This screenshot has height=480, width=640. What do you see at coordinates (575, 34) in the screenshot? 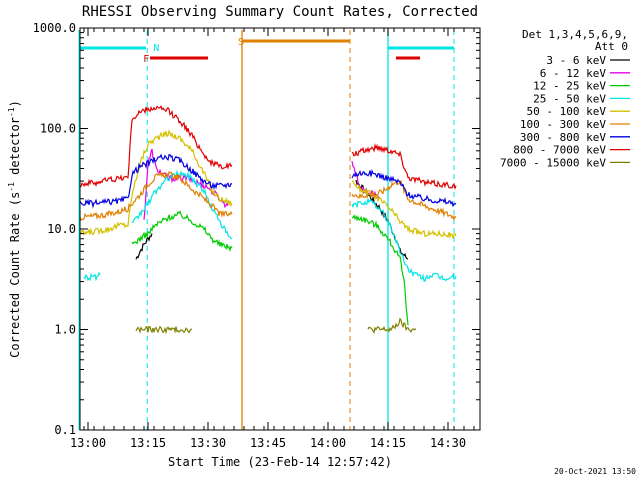
I see `legend-header: Det 1,3,4,5,6,9,` at bounding box center [575, 34].